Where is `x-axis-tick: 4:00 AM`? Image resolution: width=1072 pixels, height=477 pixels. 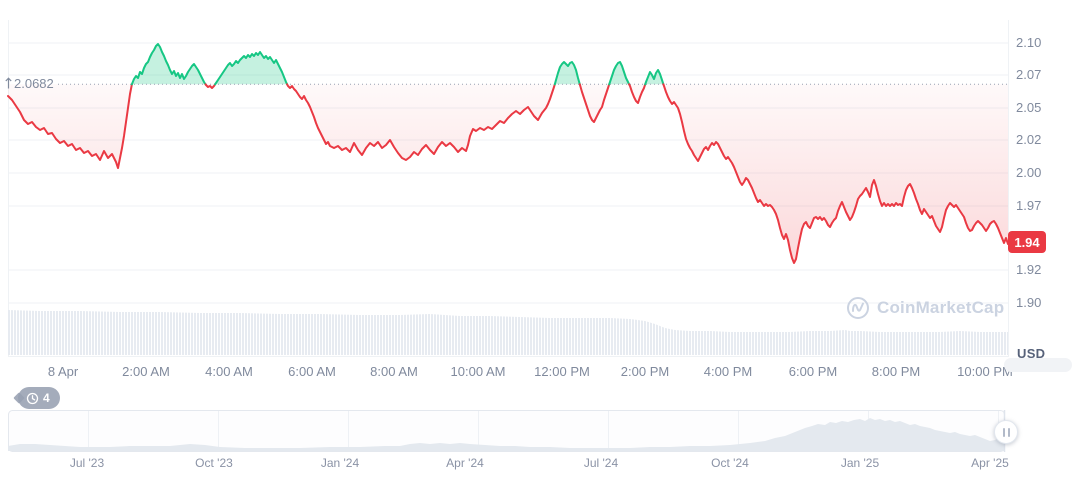
x-axis-tick: 4:00 AM is located at coordinates (229, 371).